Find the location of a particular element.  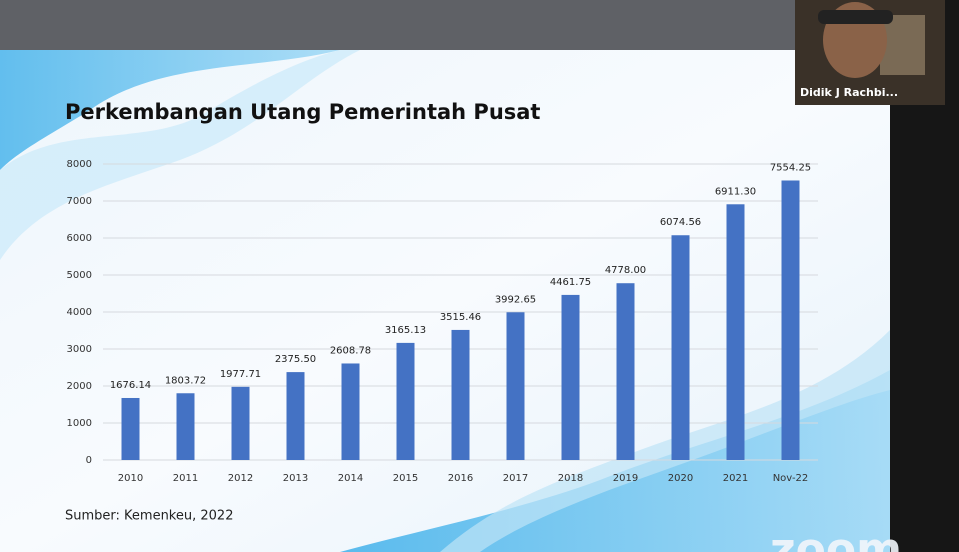

chart-title: Perkembangan Utang Pemerintah Pusat is located at coordinates (302, 112).